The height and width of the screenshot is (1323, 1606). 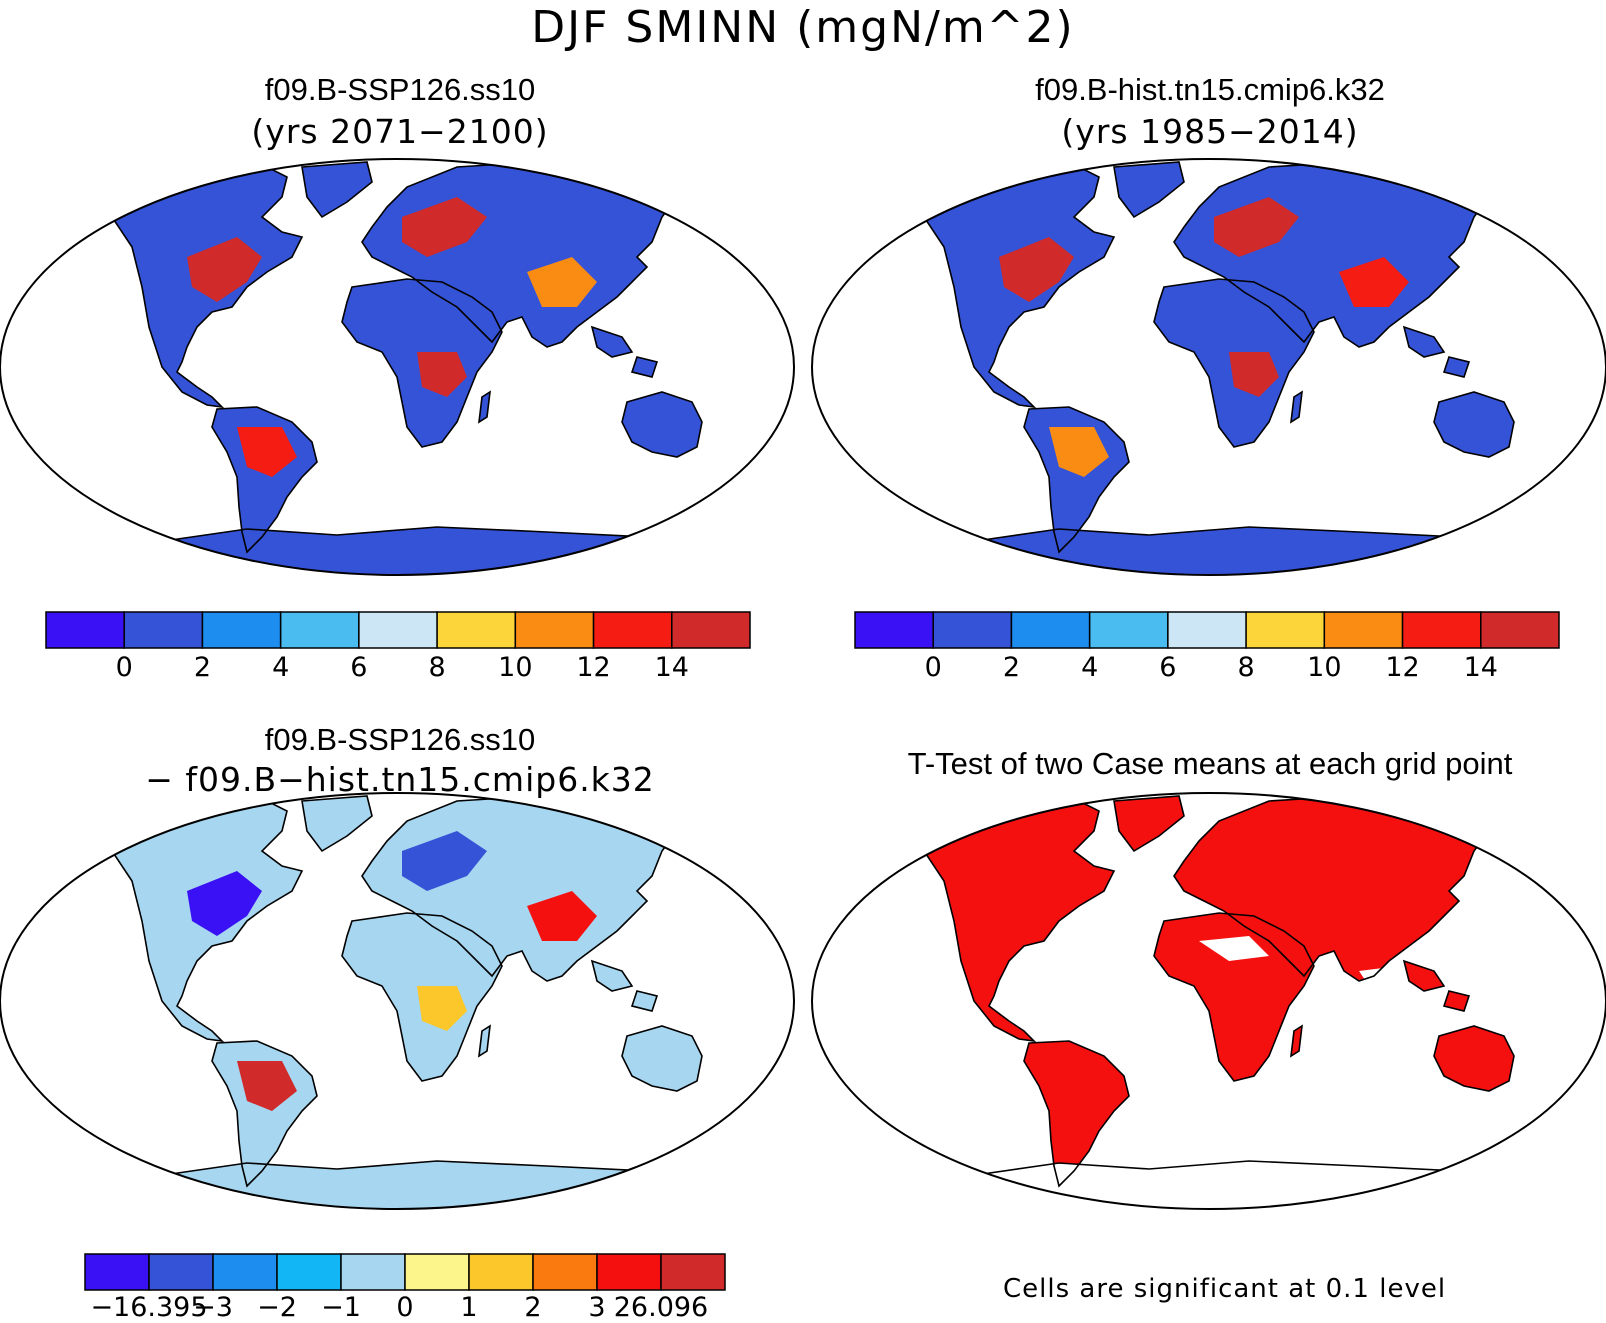 I want to click on colorbar-tick-label: 1, so click(x=469, y=1307).